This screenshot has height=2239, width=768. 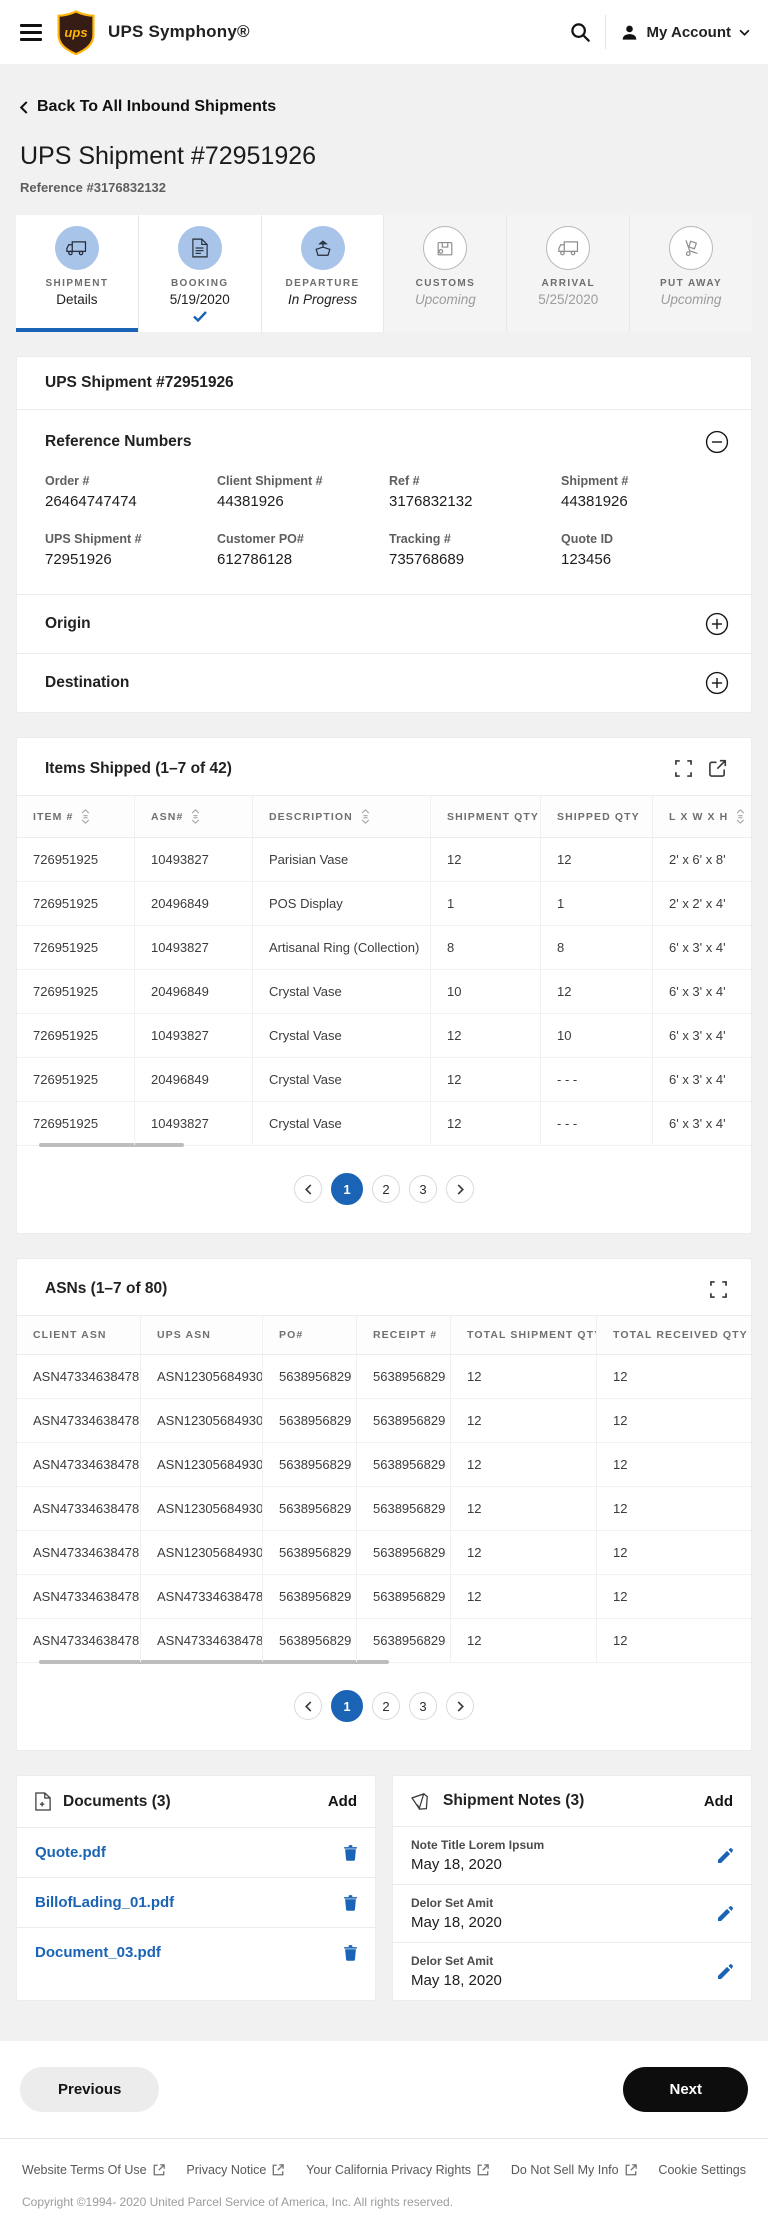 What do you see at coordinates (194, 816) in the screenshot?
I see `items-column-header: ASN#` at bounding box center [194, 816].